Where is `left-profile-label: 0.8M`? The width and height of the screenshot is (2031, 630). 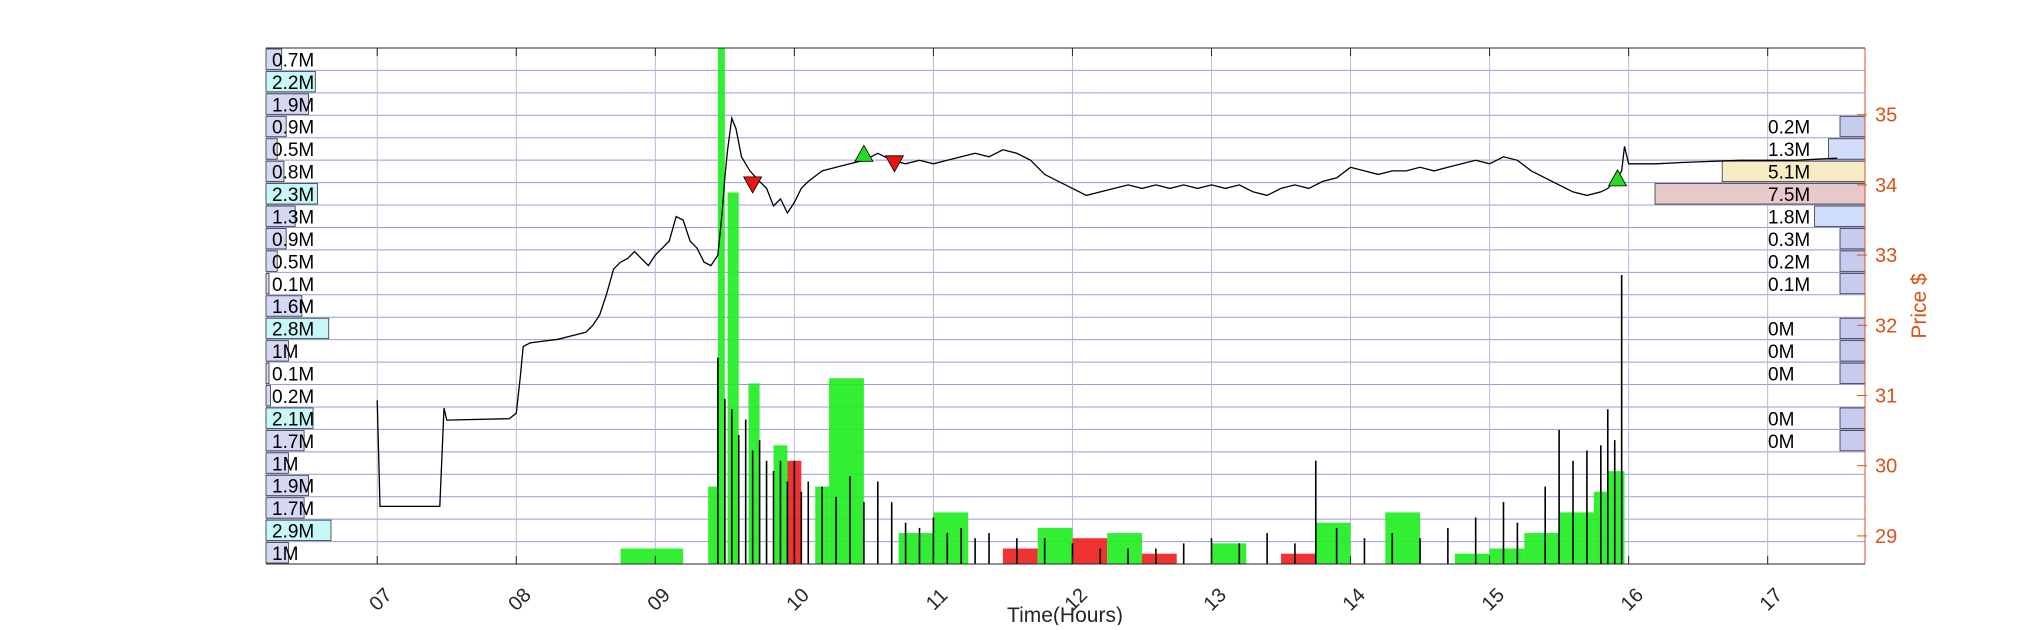
left-profile-label: 0.8M is located at coordinates (293, 173).